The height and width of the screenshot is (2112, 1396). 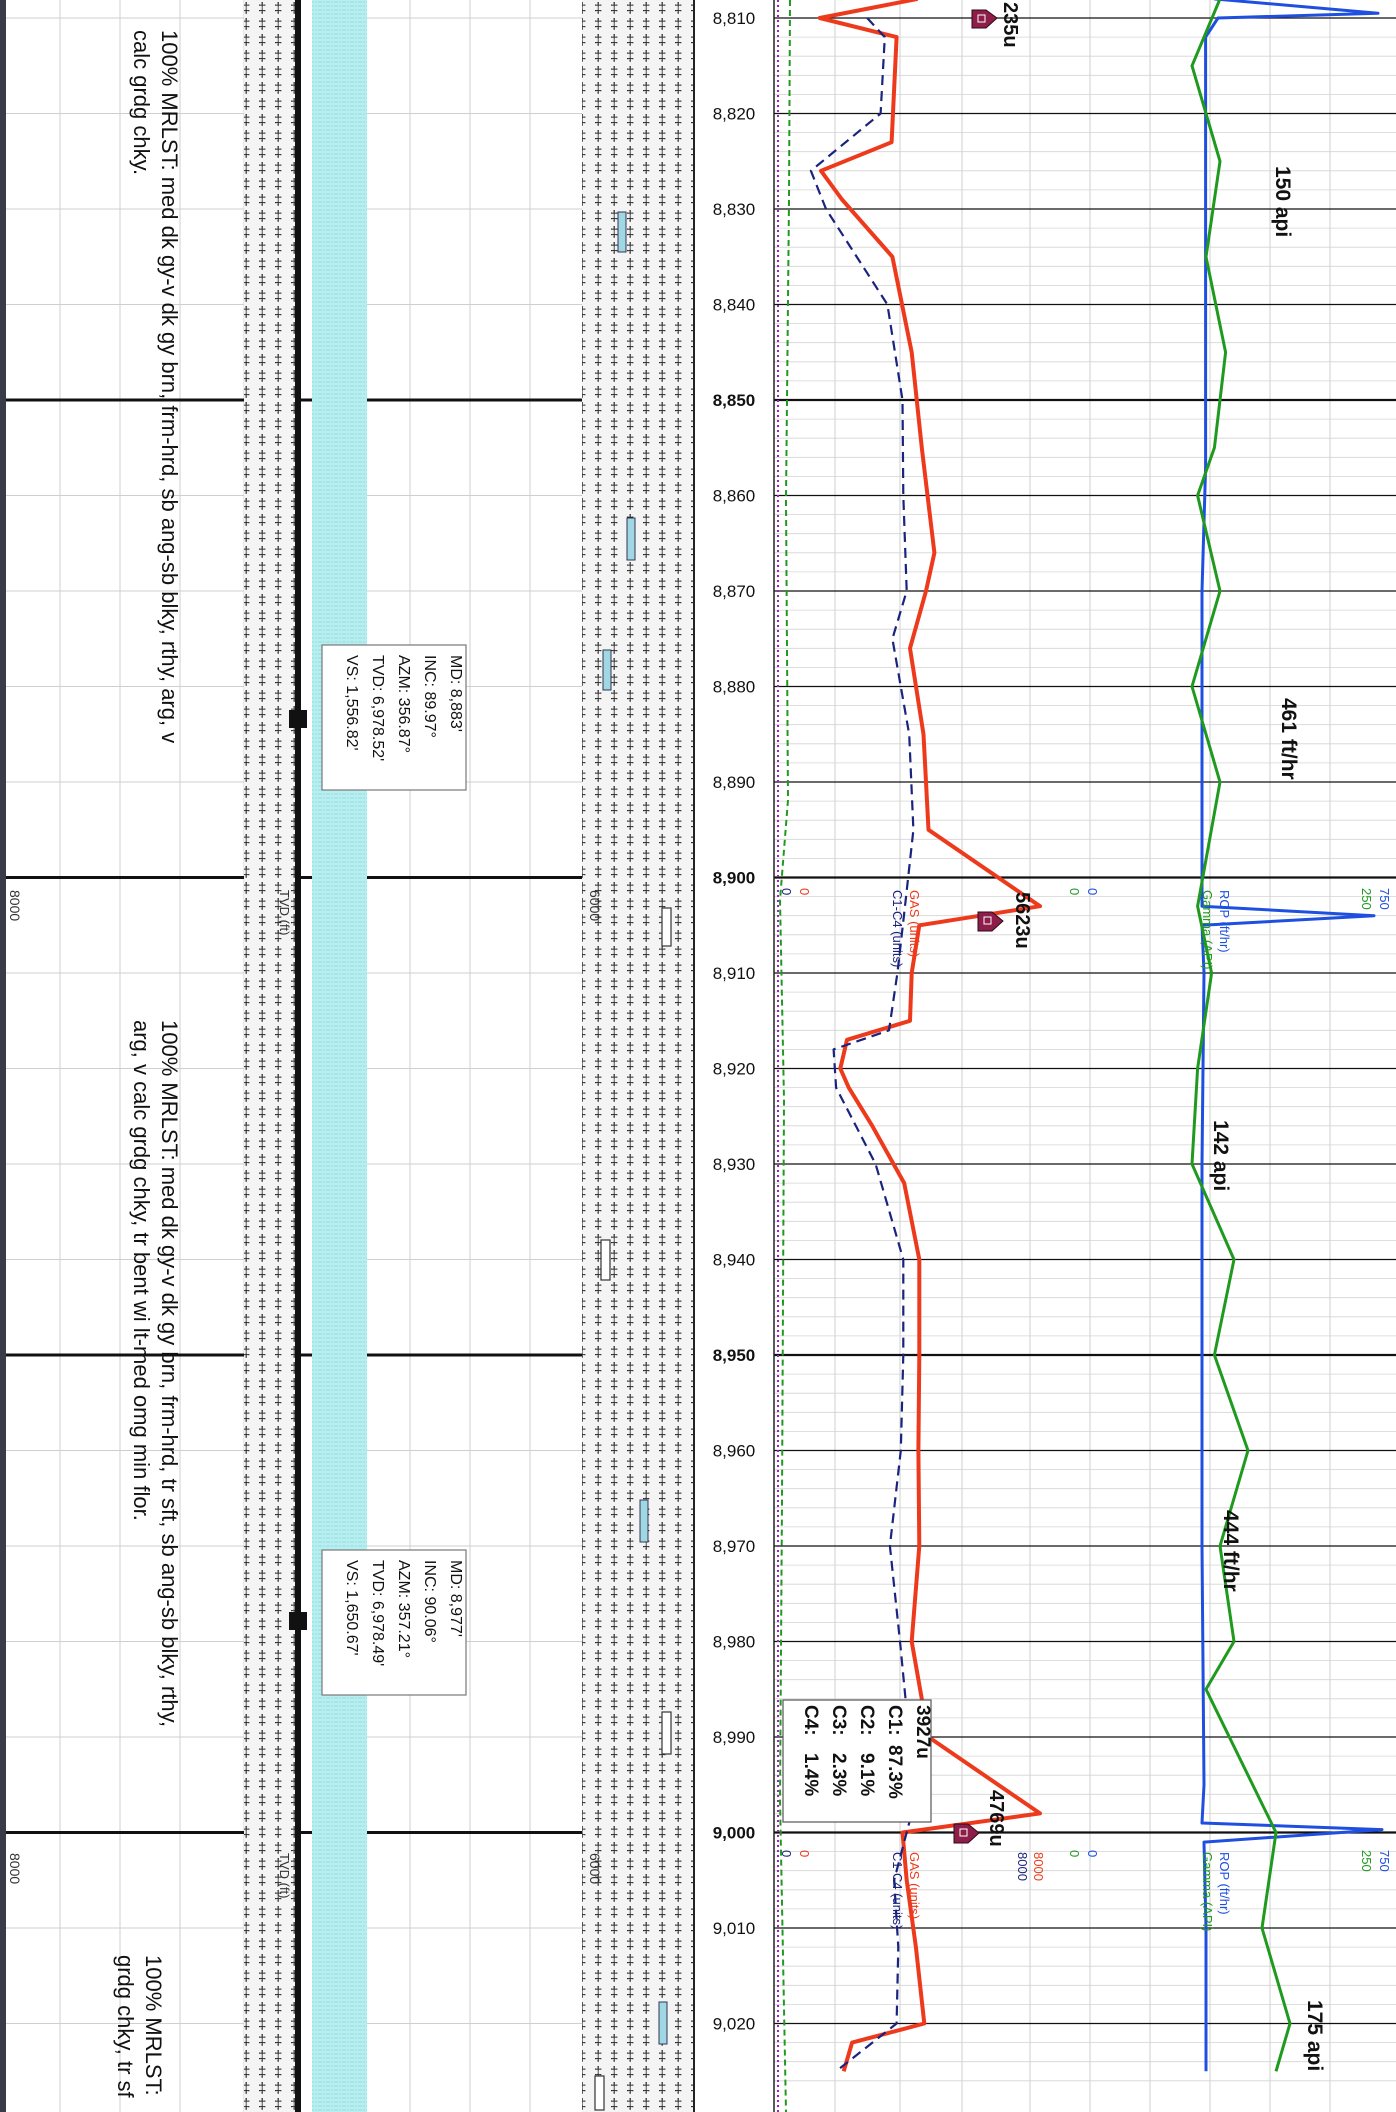 I want to click on gas-peak-label: 4769u, so click(x=996, y=1818).